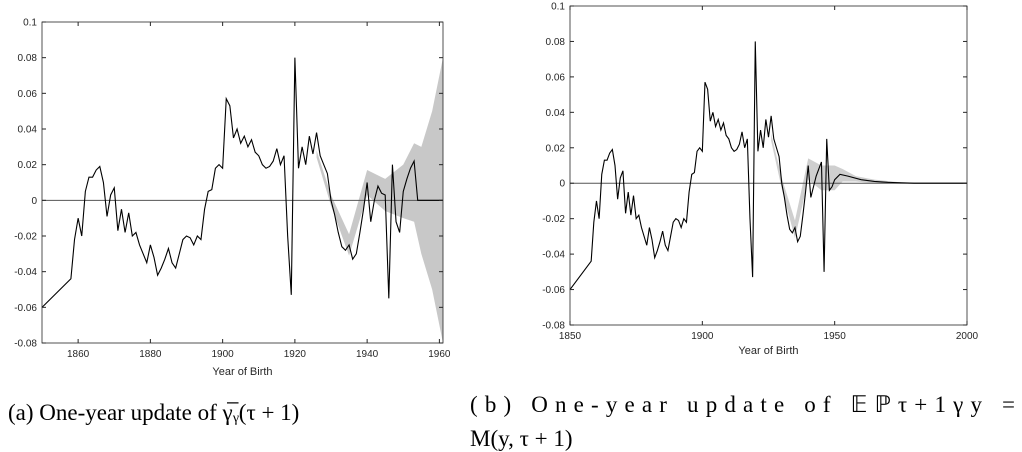 Image resolution: width=1022 pixels, height=452 pixels. I want to click on caption: (a) One-year update of γ̅ᵧ(τ + 1), so click(153, 413).